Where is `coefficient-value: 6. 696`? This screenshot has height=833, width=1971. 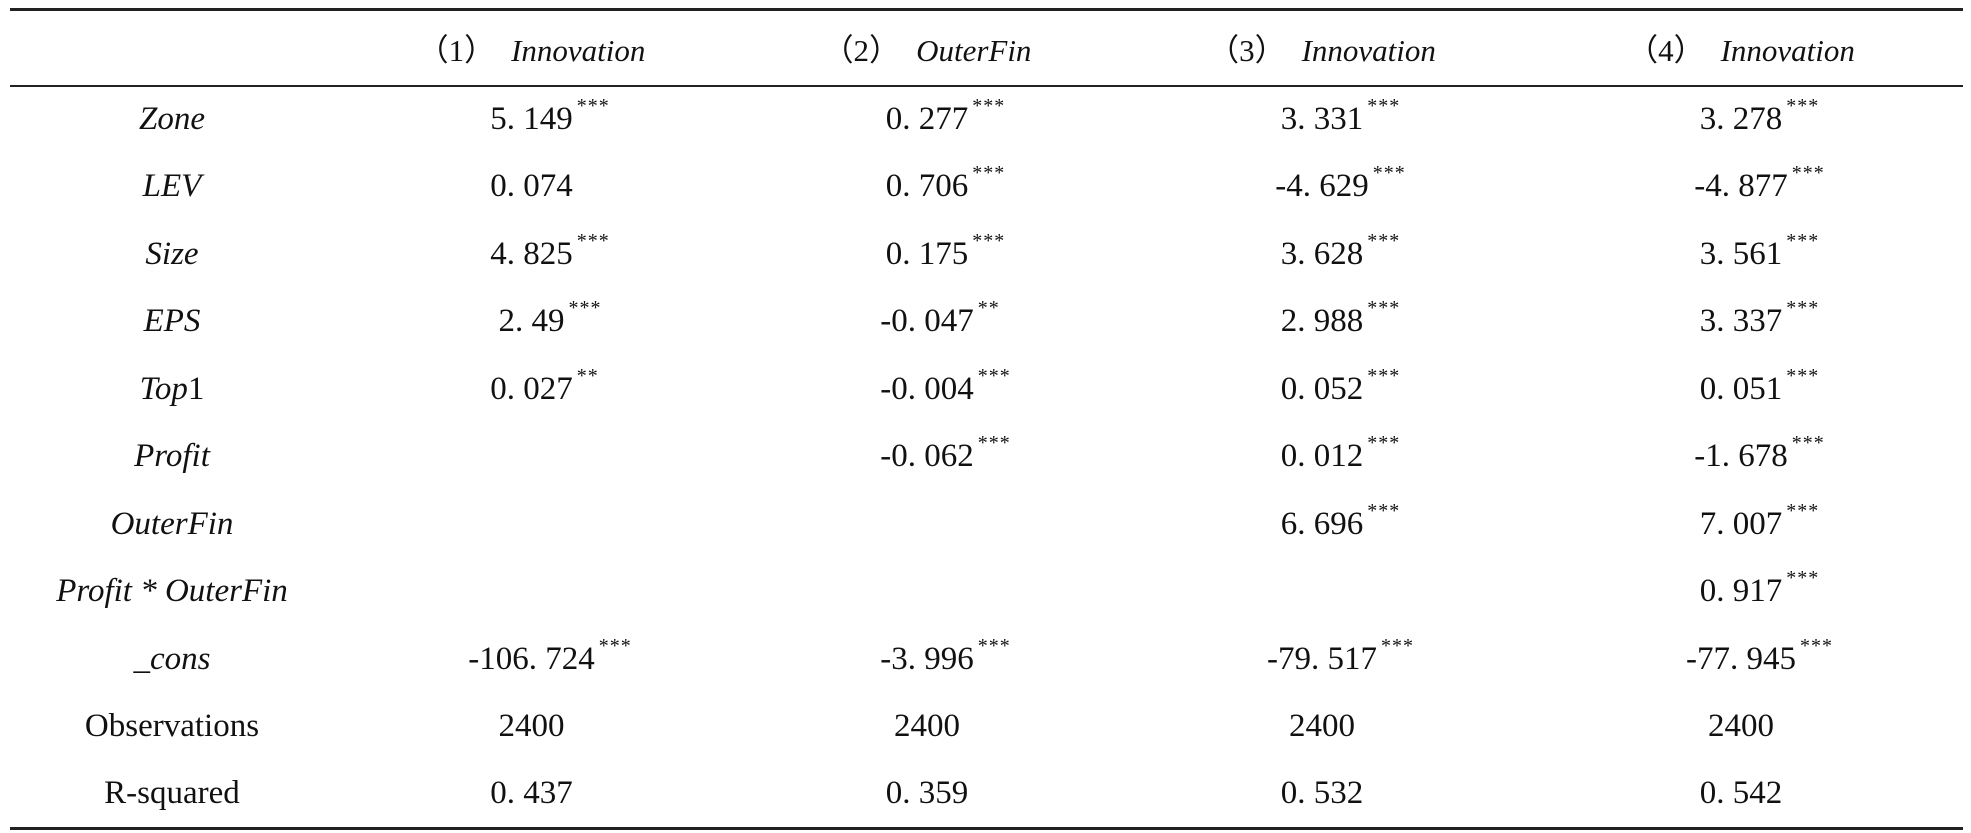 coefficient-value: 6. 696 is located at coordinates (1322, 523).